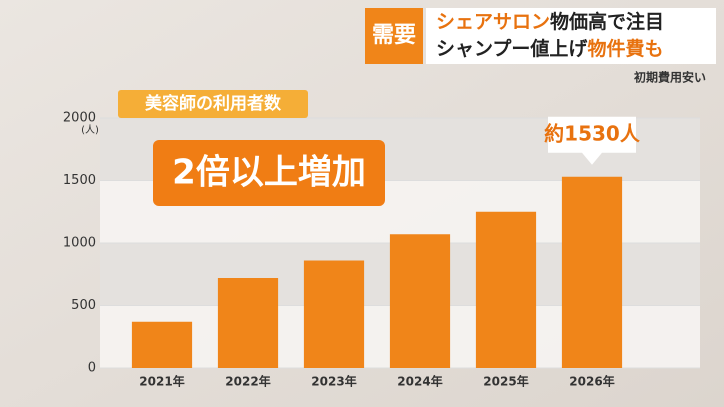  What do you see at coordinates (591, 381) in the screenshot?
I see `x-tick-label: 2026年` at bounding box center [591, 381].